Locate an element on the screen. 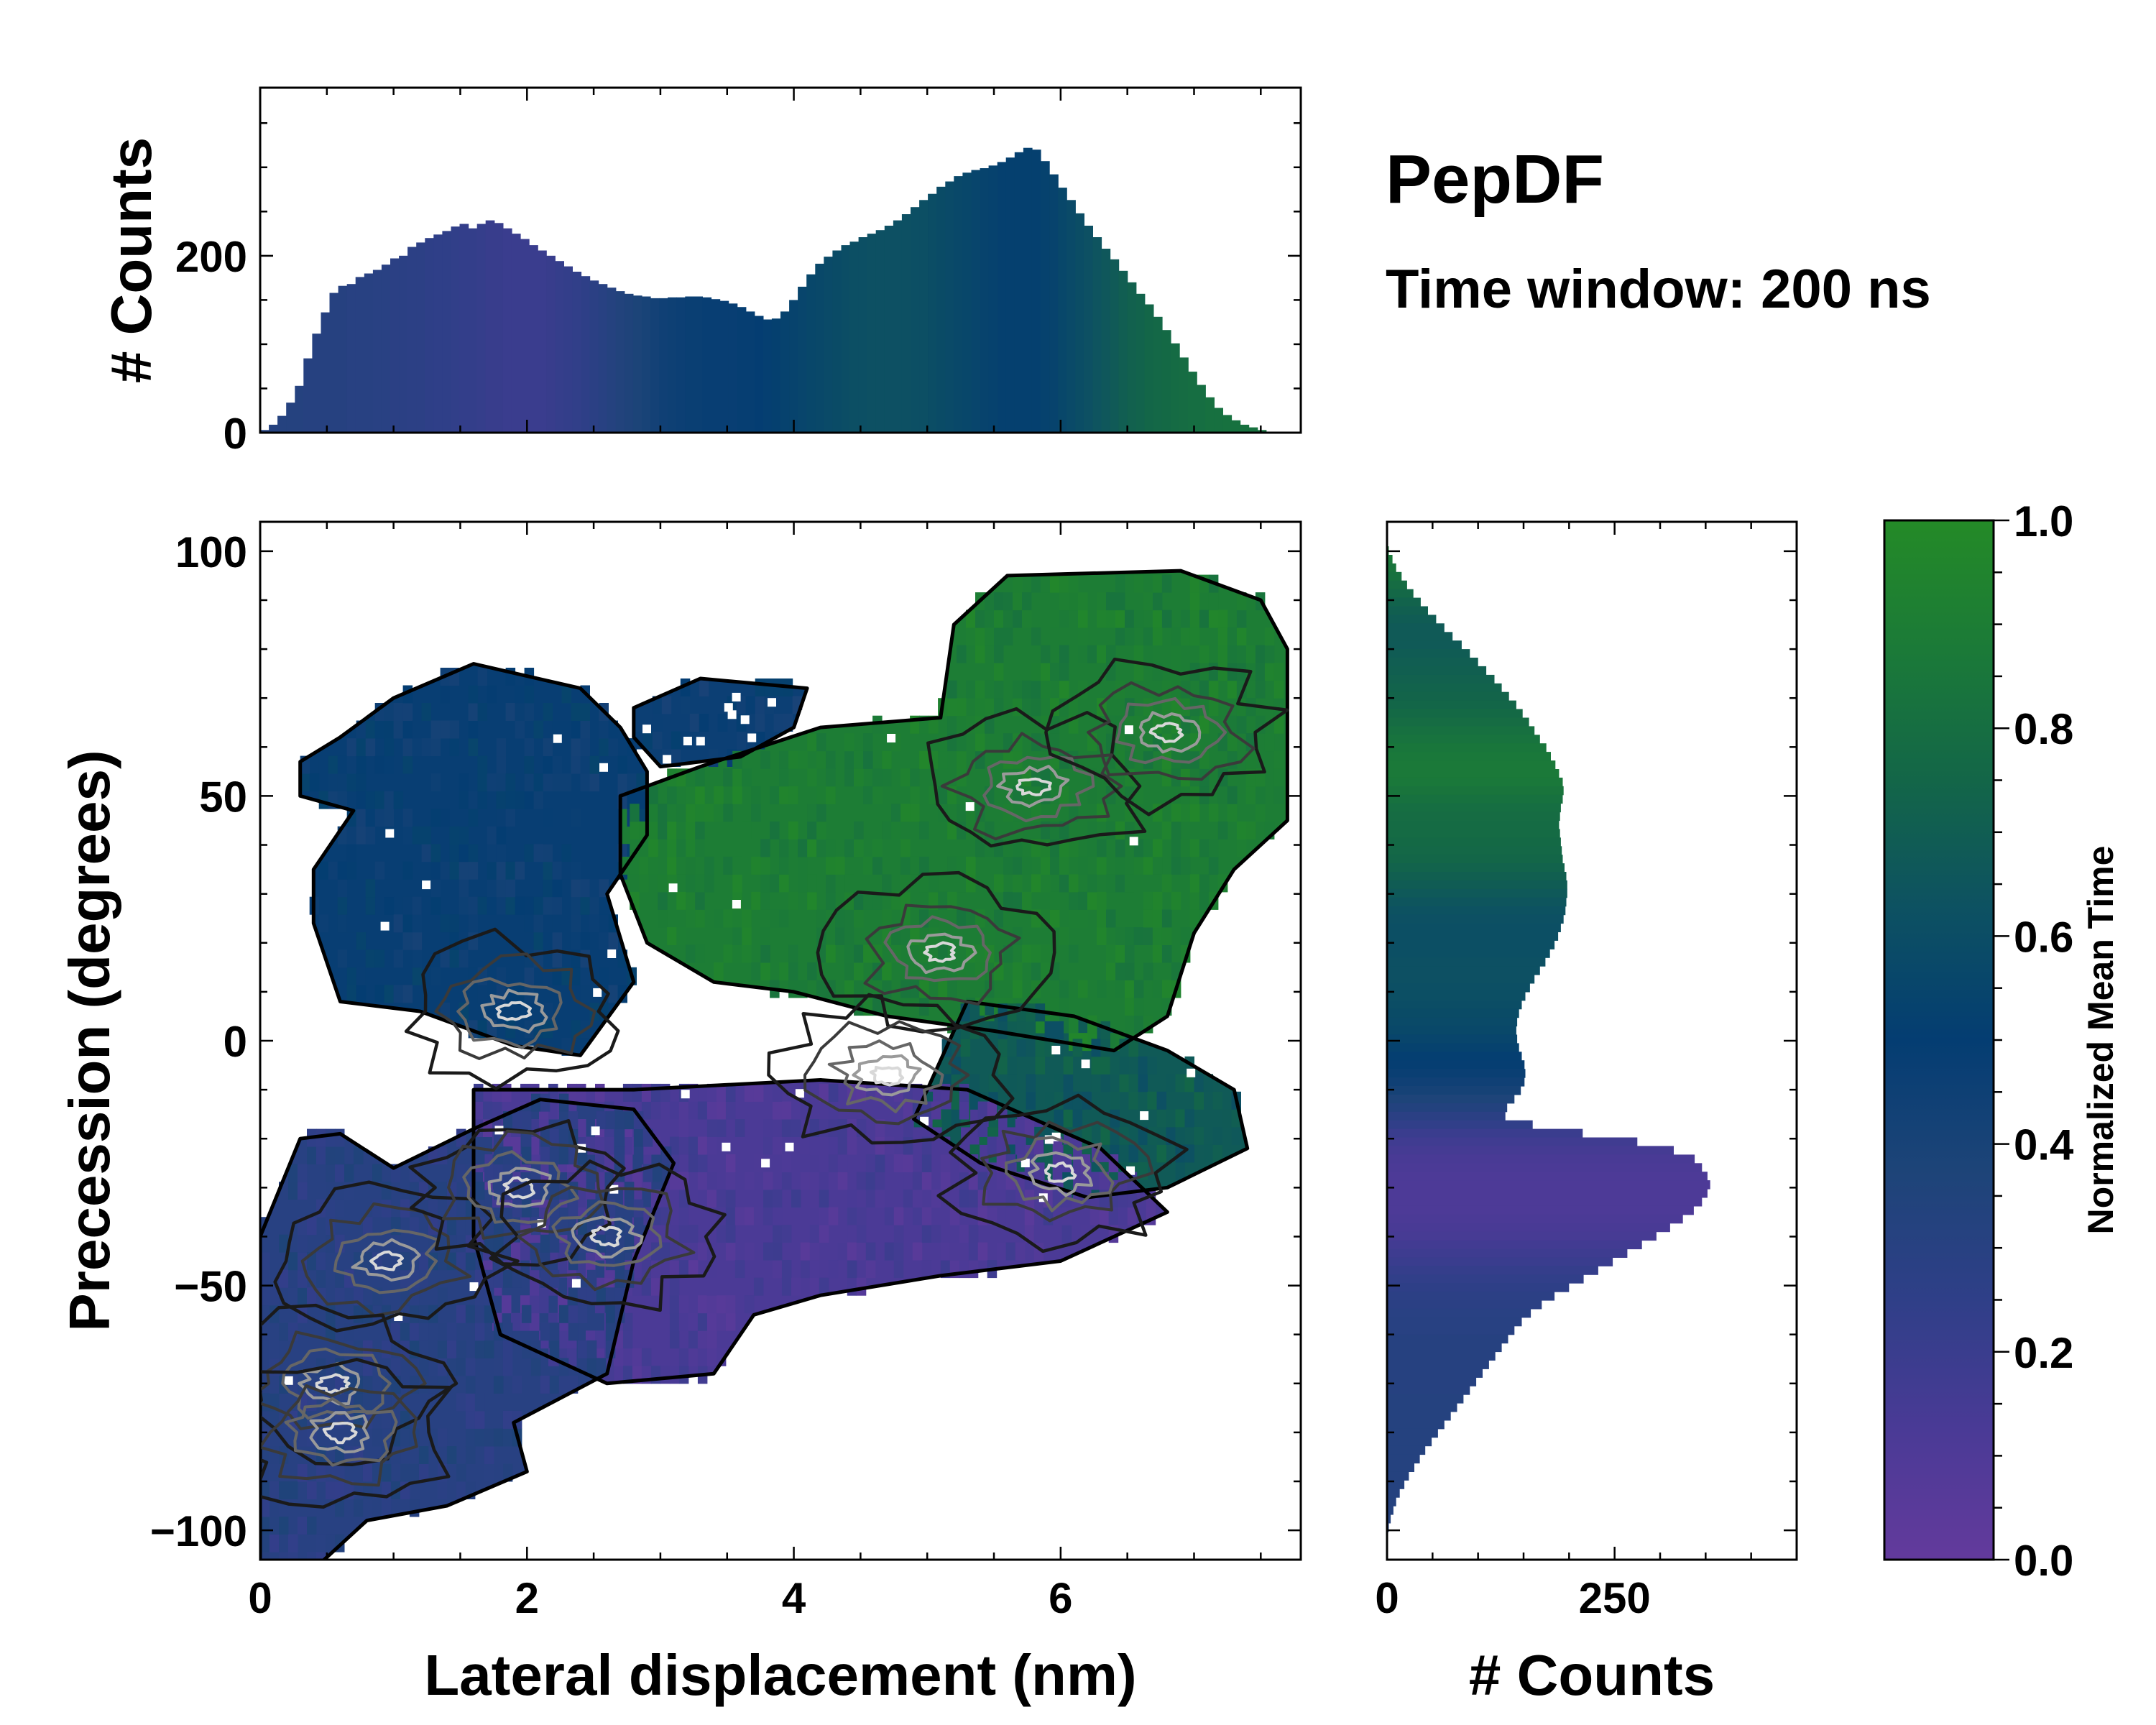  colorbar: 0.00.20.40.60.81.0 Normalized Mean Time is located at coordinates (2002, 1041).